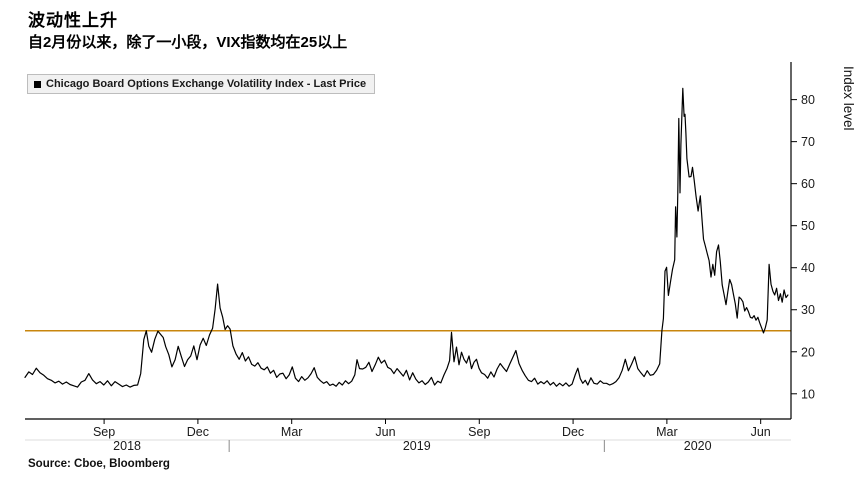 This screenshot has width=864, height=481. Describe the element at coordinates (808, 268) in the screenshot. I see `svg-text: 40` at that location.